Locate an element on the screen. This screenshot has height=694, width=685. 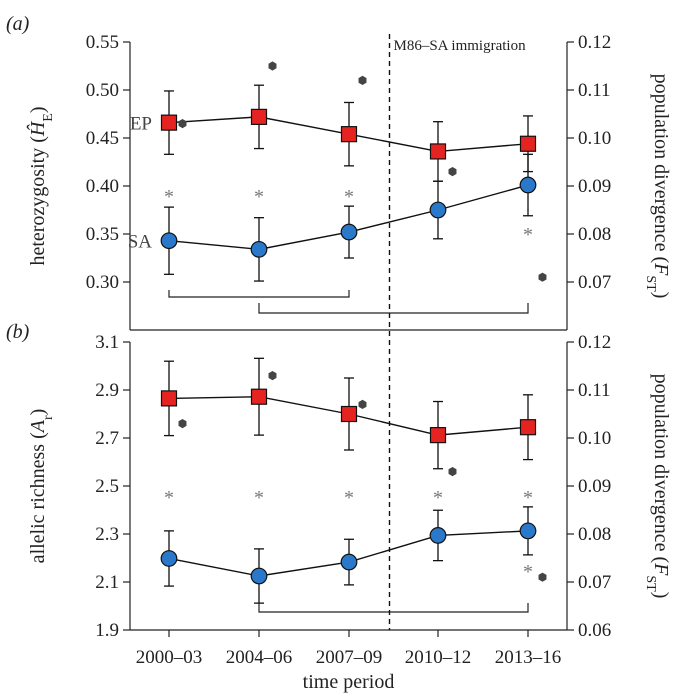
x-tick-label: 2000–03 is located at coordinates (169, 657).